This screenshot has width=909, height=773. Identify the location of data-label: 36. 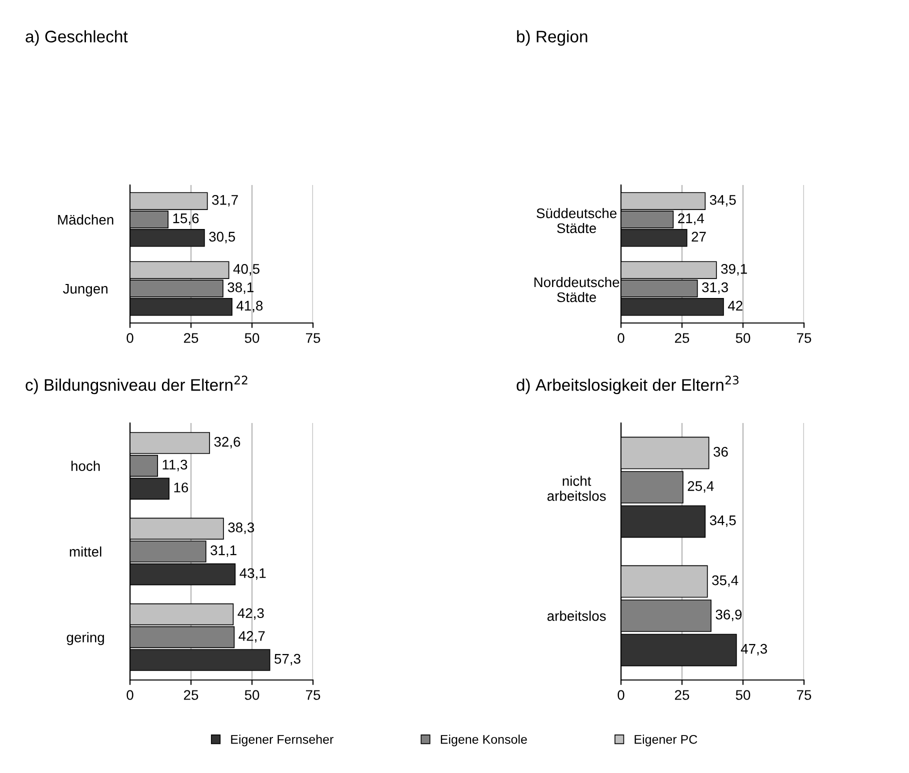
(721, 451).